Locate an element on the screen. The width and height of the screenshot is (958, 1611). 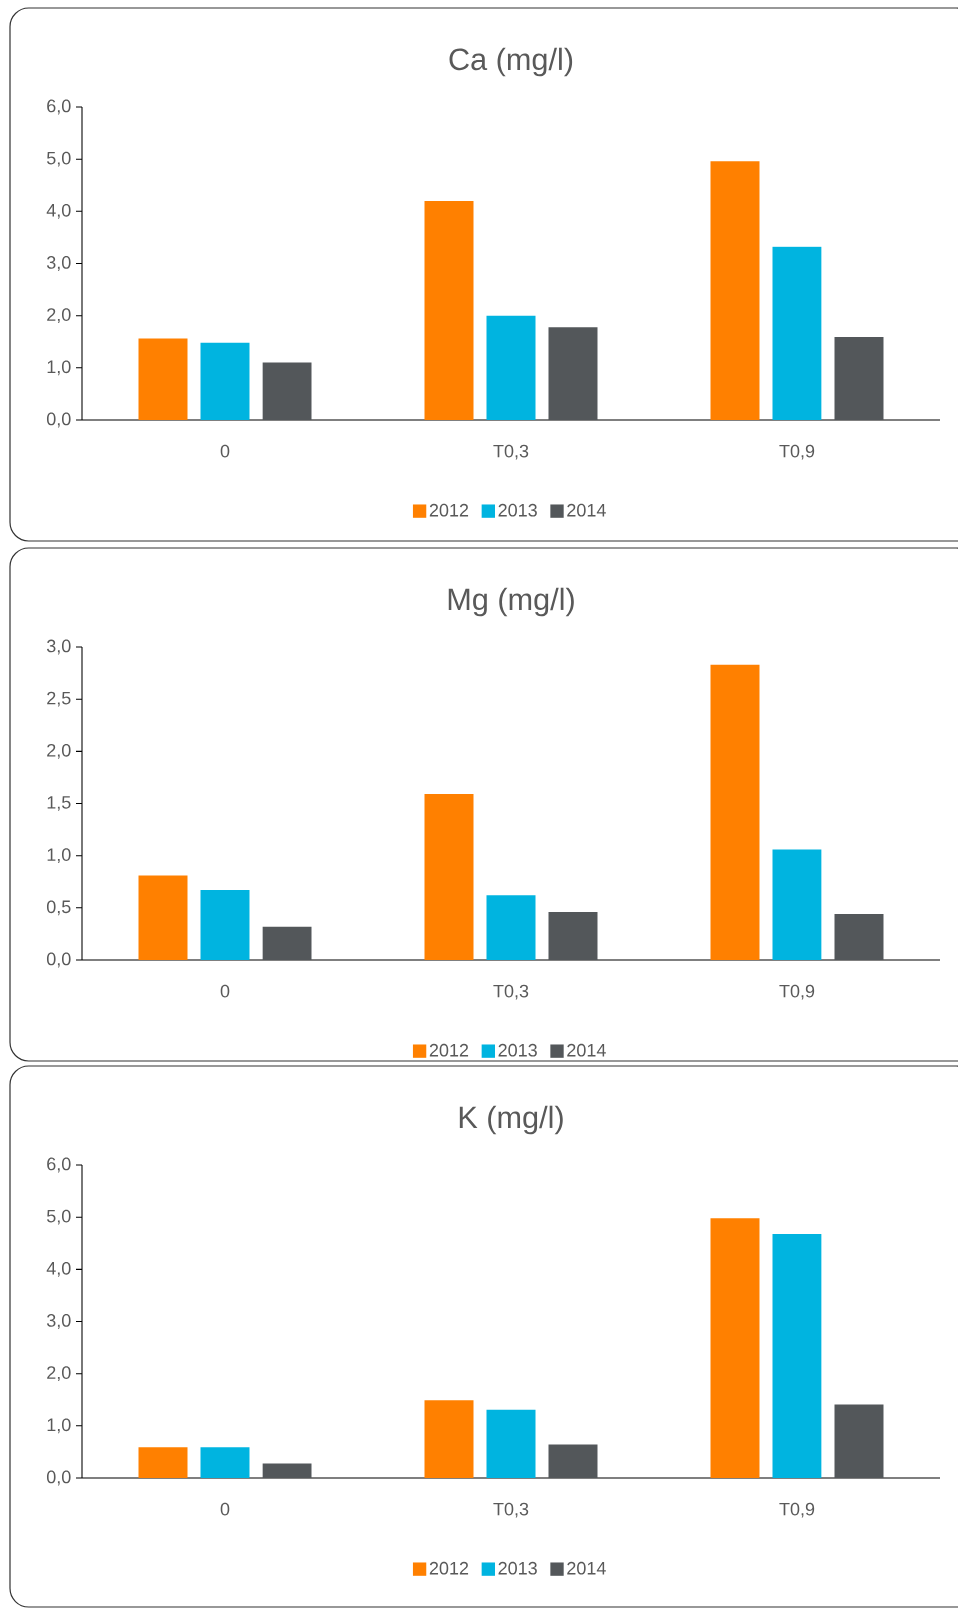
chart-title: Mg (mg/l) is located at coordinates (511, 602).